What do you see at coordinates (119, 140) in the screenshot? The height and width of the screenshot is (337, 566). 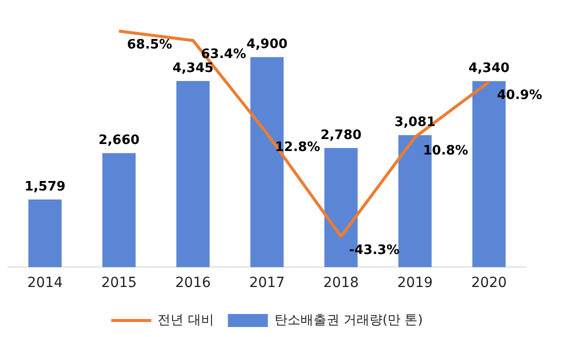 I see `data-label: 2,660` at bounding box center [119, 140].